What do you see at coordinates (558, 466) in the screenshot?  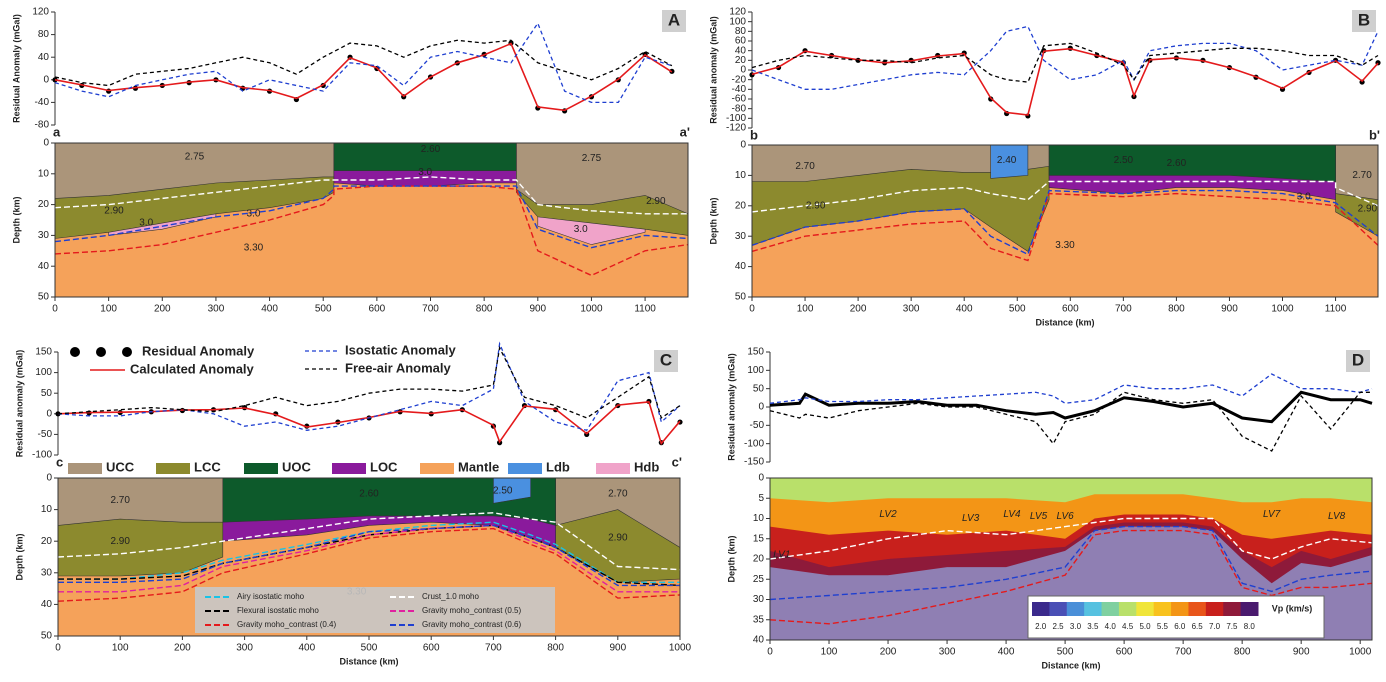 I see `legend-label: Ldb` at bounding box center [558, 466].